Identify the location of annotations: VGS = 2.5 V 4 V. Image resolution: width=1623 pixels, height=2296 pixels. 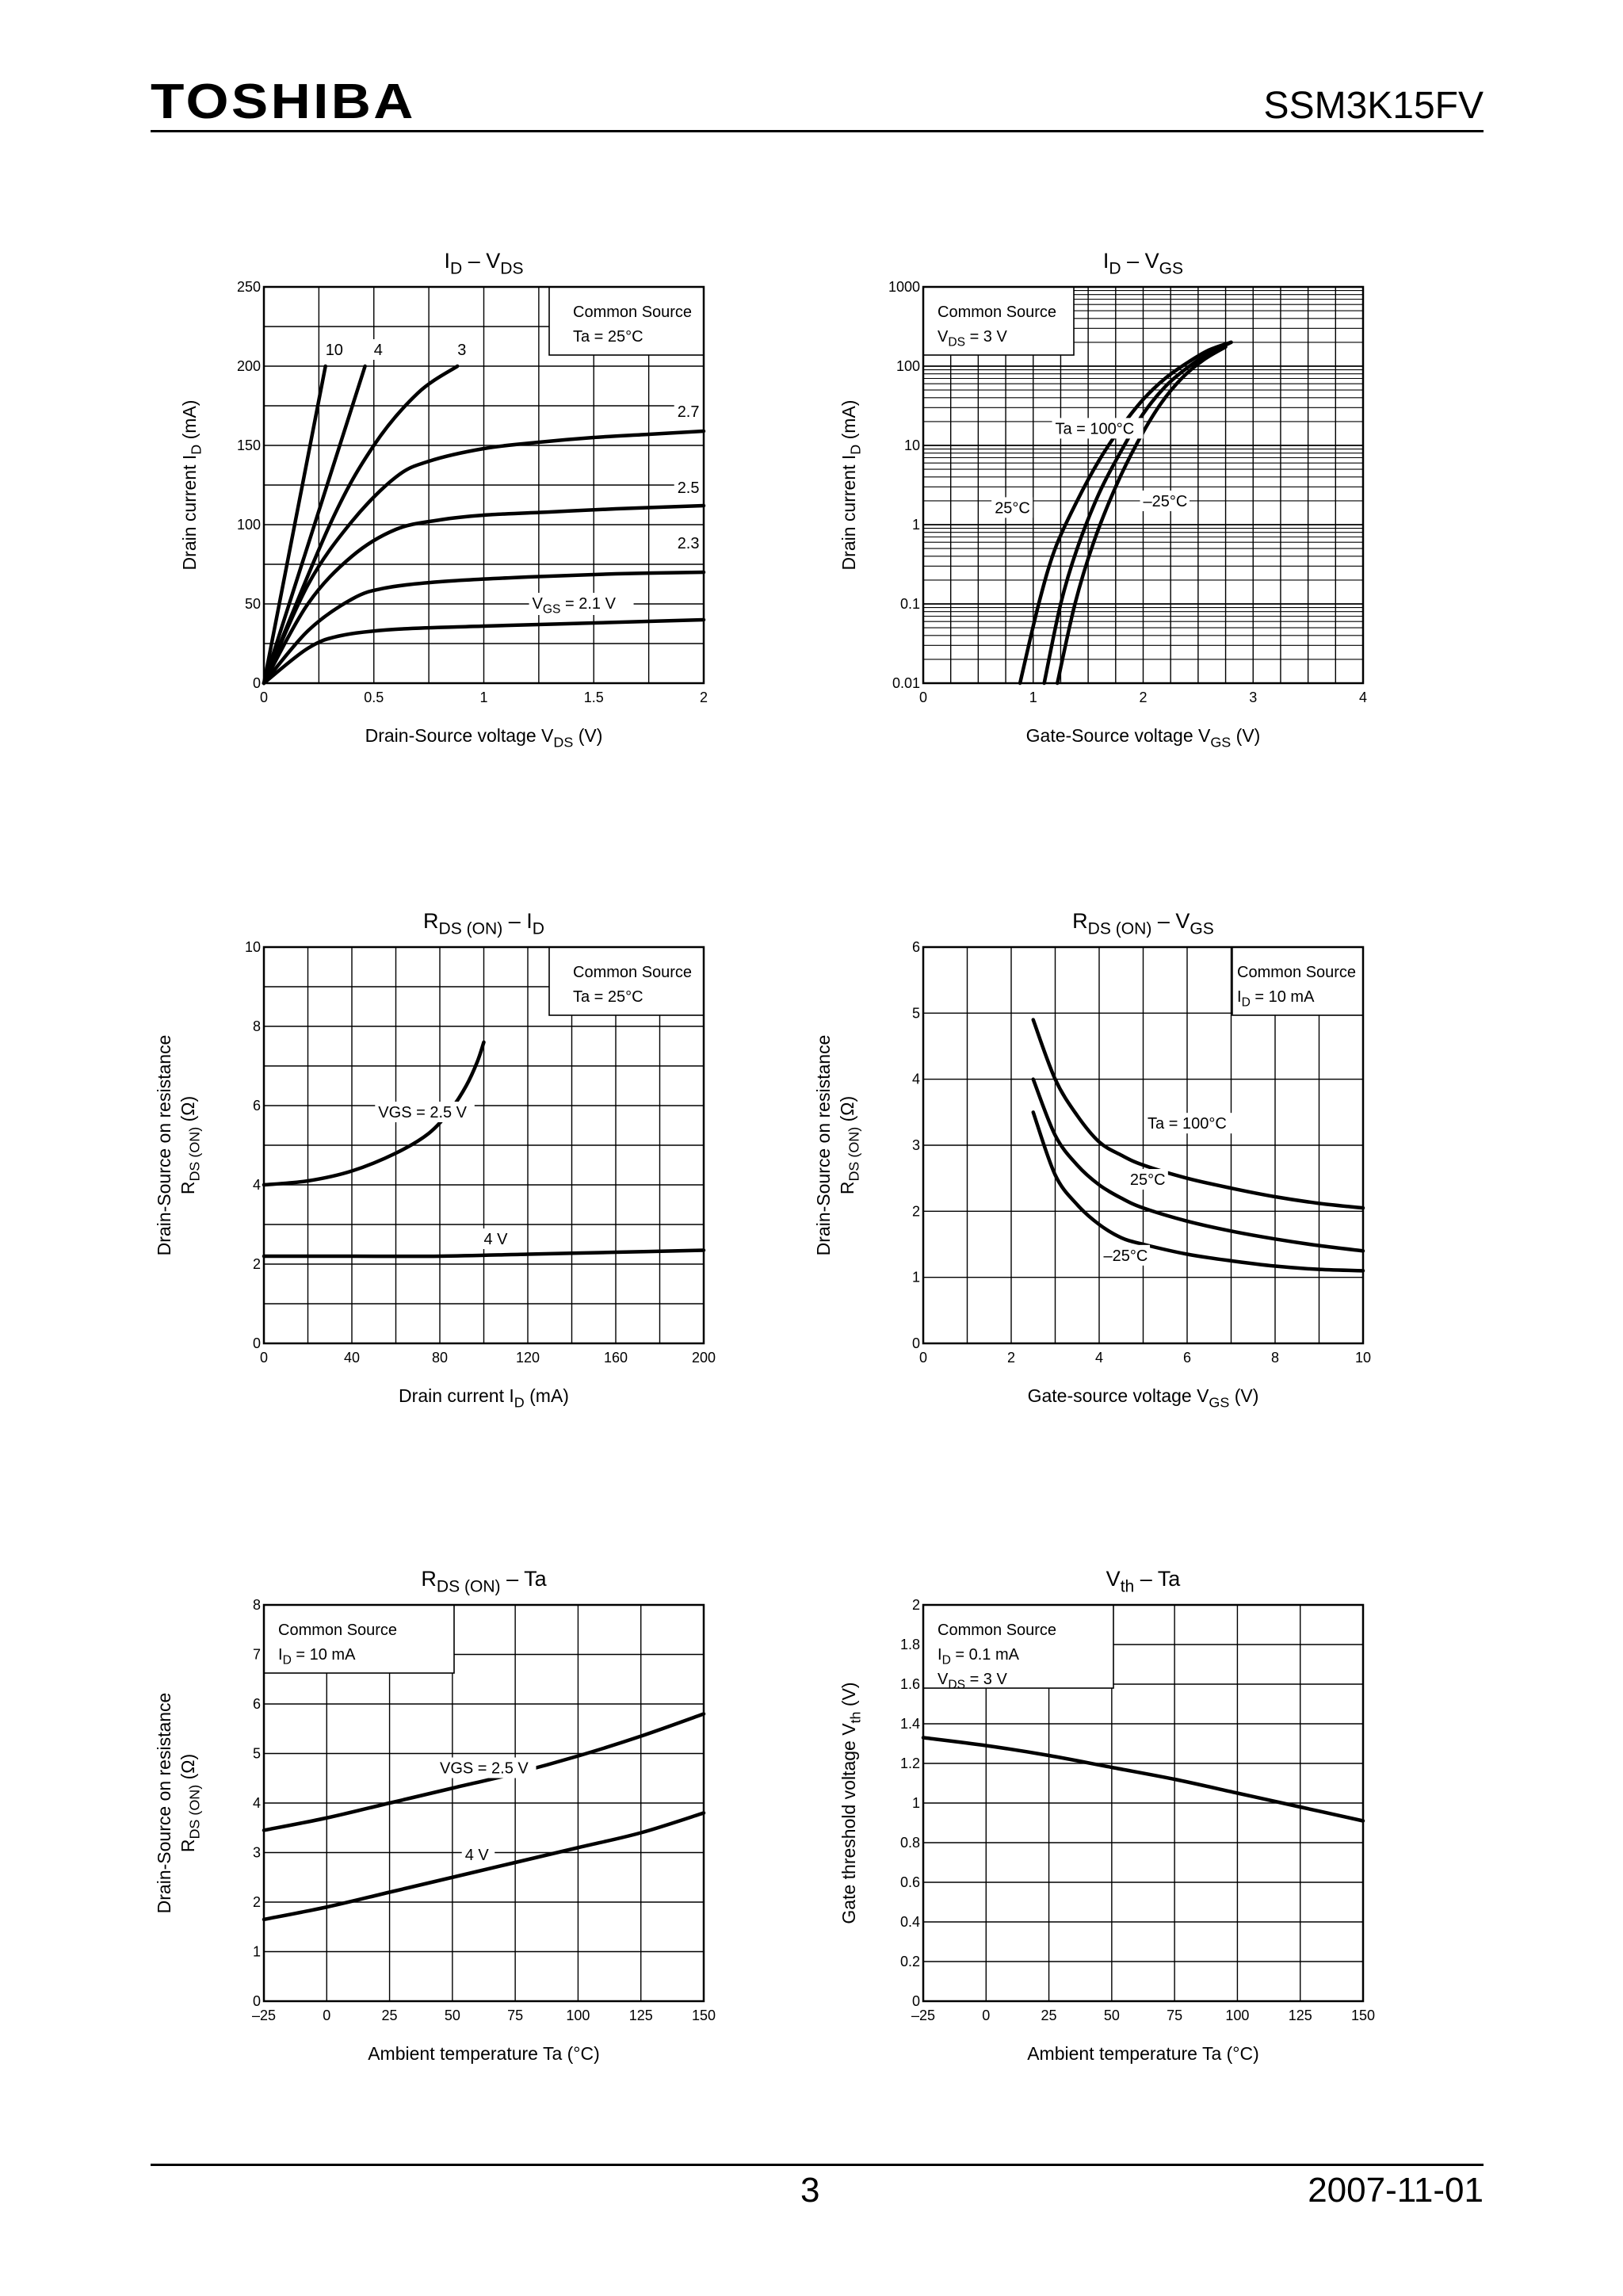
(444, 1175).